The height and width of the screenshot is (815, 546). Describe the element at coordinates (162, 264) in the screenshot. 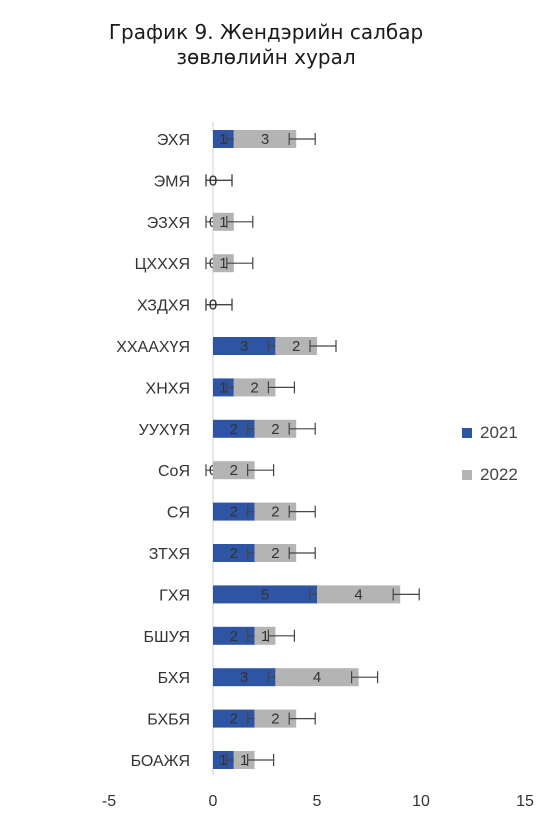

I see `category-label: ЦХХХЯ` at that location.